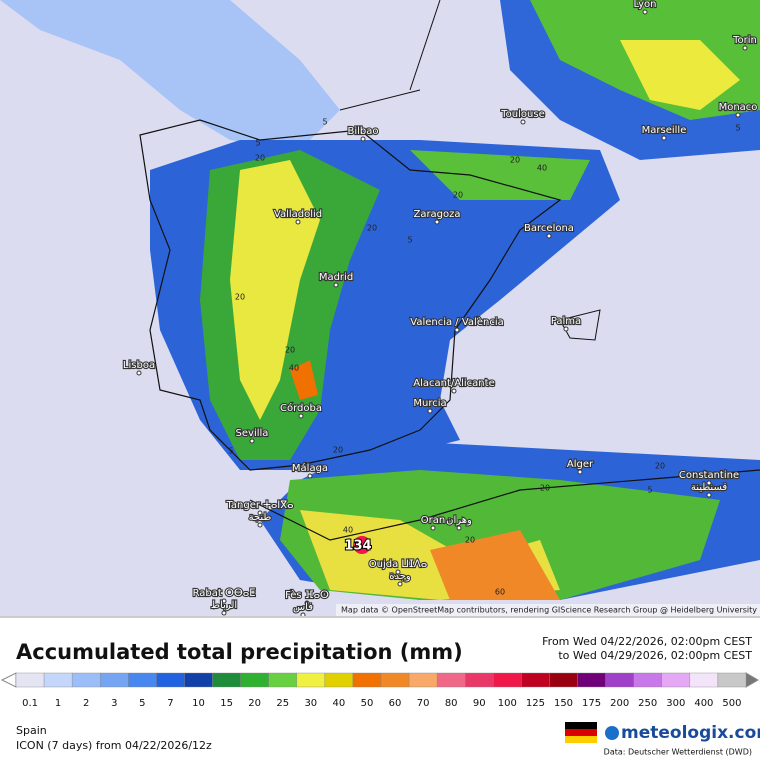  I want to click on city-label: Bilbao, so click(362, 131).